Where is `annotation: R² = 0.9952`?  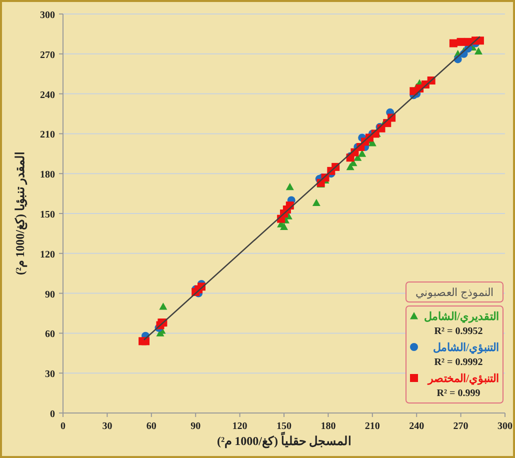 annotation: R² = 0.9952 is located at coordinates (458, 331).